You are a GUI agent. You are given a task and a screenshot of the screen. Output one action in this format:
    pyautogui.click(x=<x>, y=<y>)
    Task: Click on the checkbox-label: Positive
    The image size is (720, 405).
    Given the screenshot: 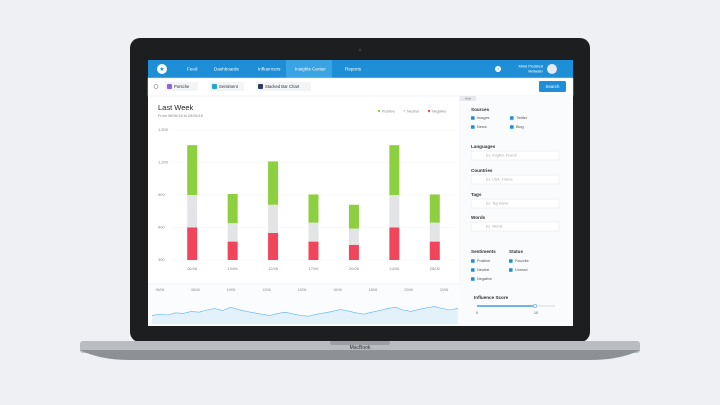 What is the action you would take?
    pyautogui.click(x=483, y=261)
    